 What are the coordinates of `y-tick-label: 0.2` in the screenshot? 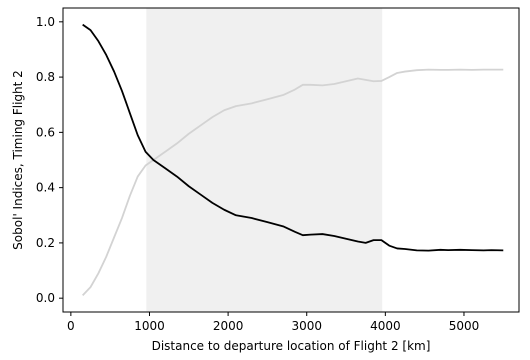 It's located at (45, 243).